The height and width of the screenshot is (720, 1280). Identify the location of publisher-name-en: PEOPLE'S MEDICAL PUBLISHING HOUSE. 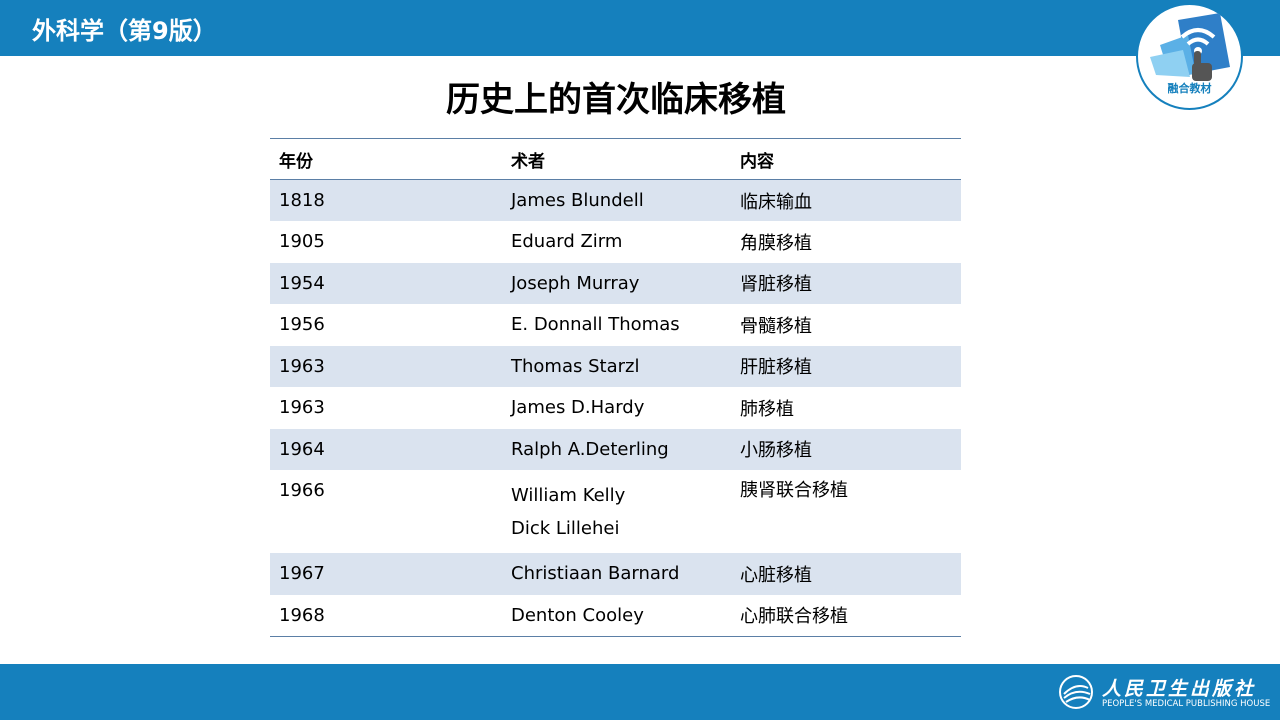
(1186, 704).